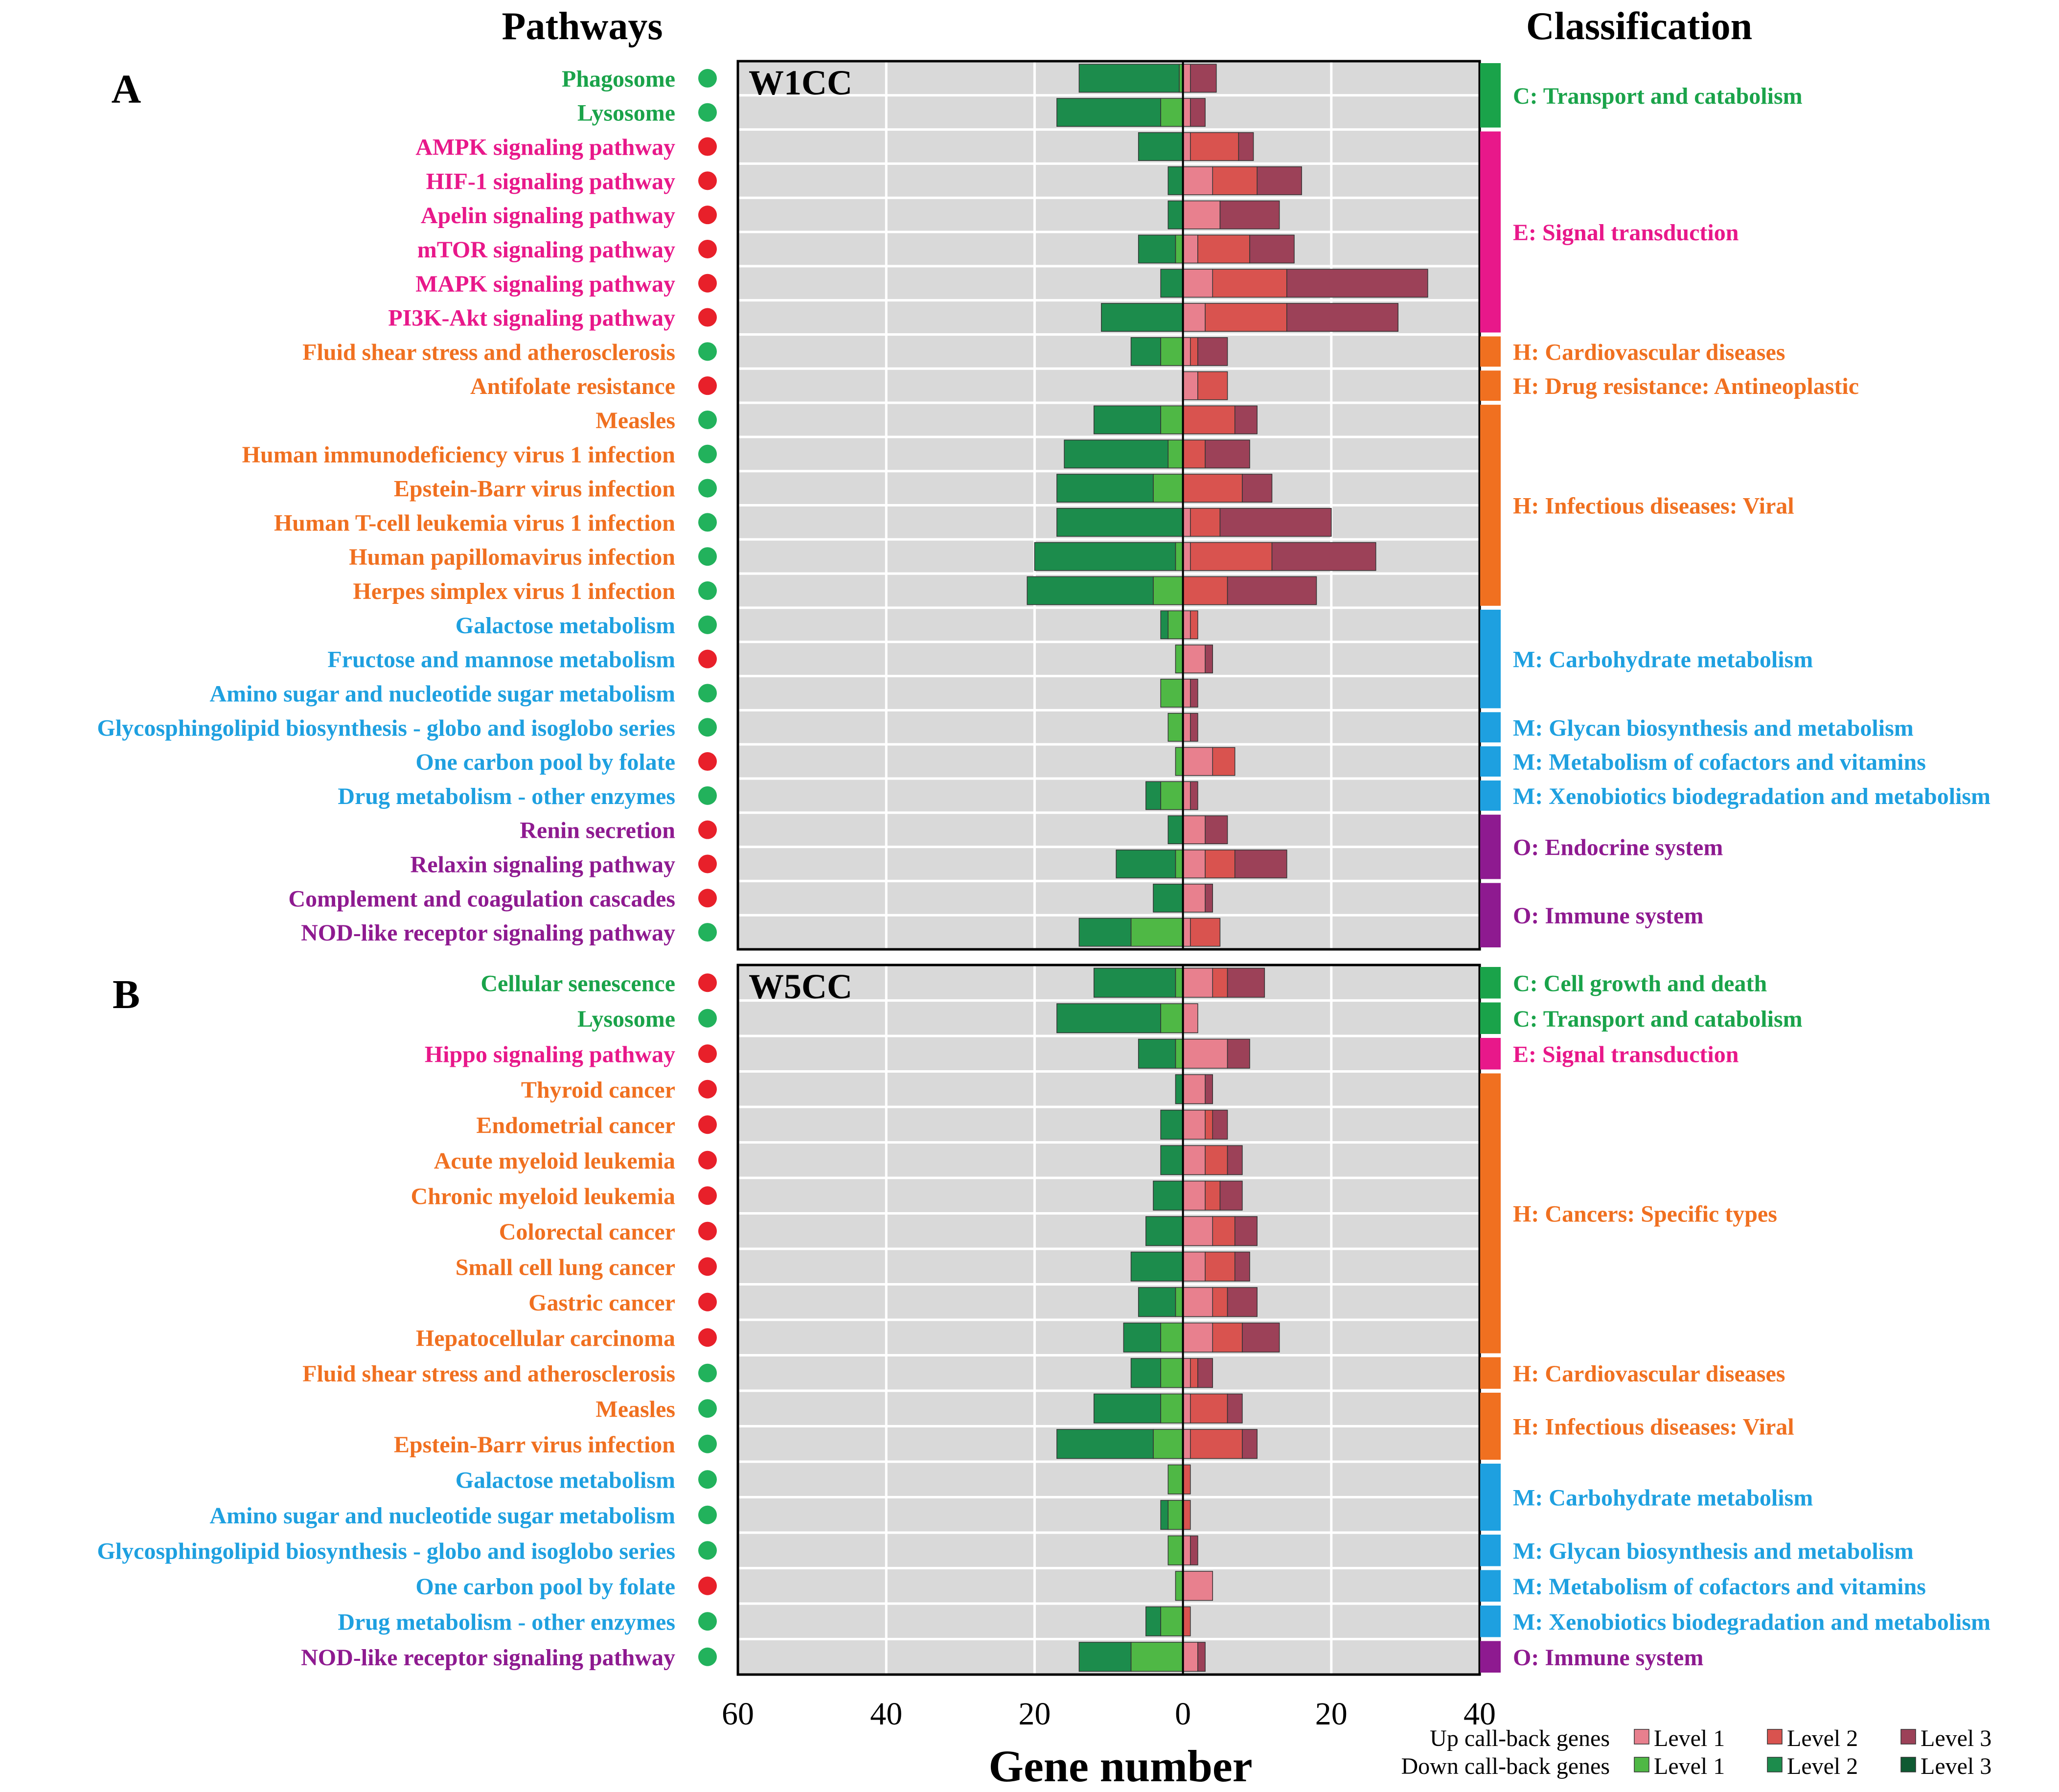 Image resolution: width=2059 pixels, height=1792 pixels. Describe the element at coordinates (1109, 1320) in the screenshot. I see `plot-frame` at that location.